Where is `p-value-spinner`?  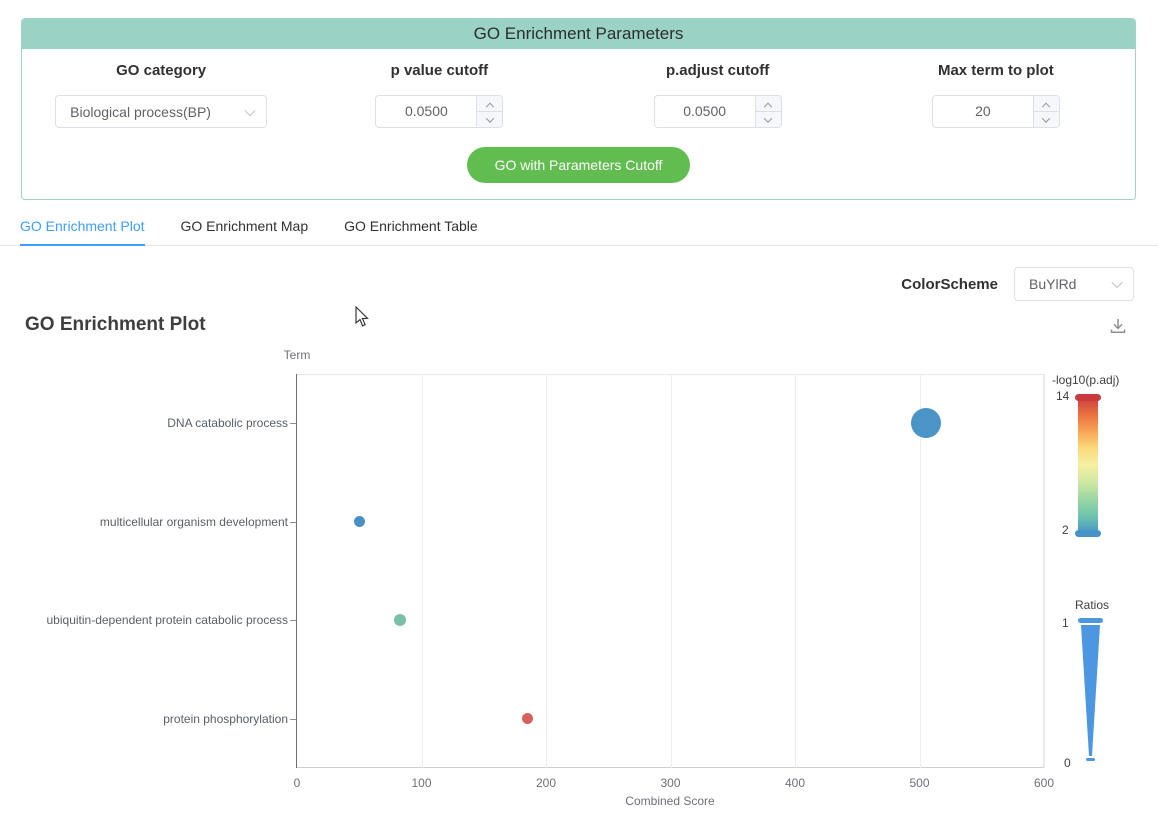
p-value-spinner is located at coordinates (489, 111).